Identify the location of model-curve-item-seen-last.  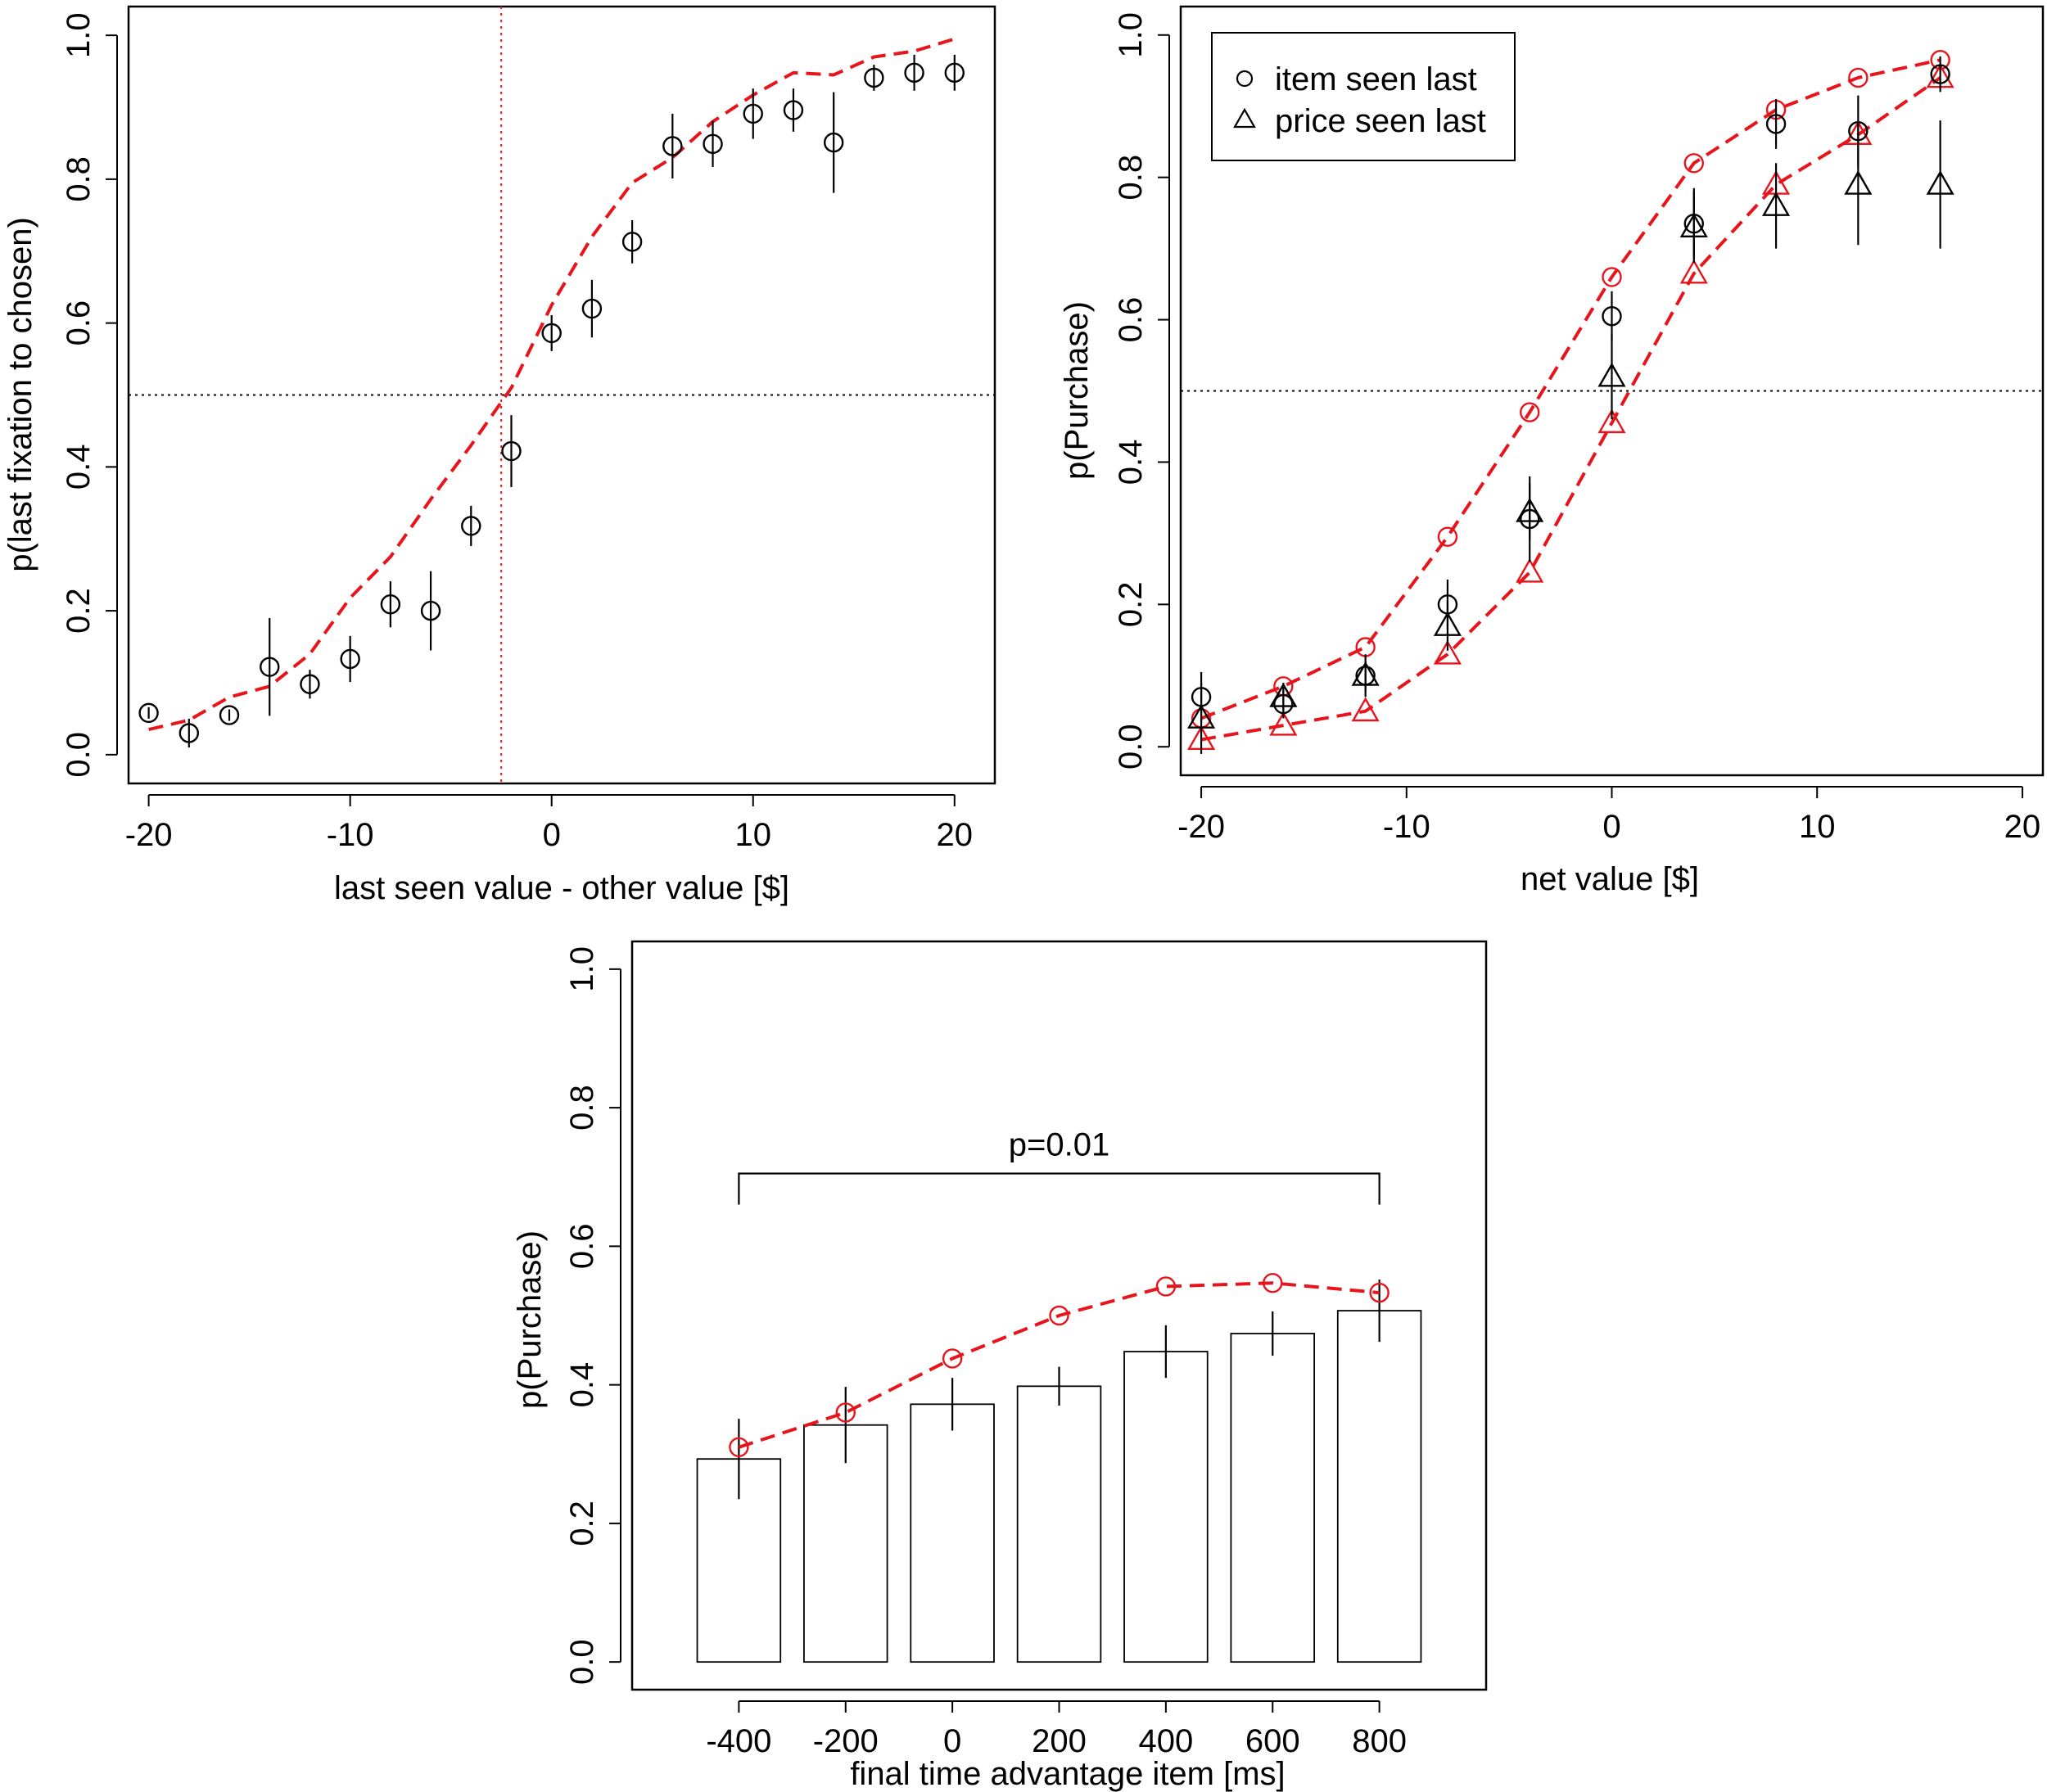
(1571, 389).